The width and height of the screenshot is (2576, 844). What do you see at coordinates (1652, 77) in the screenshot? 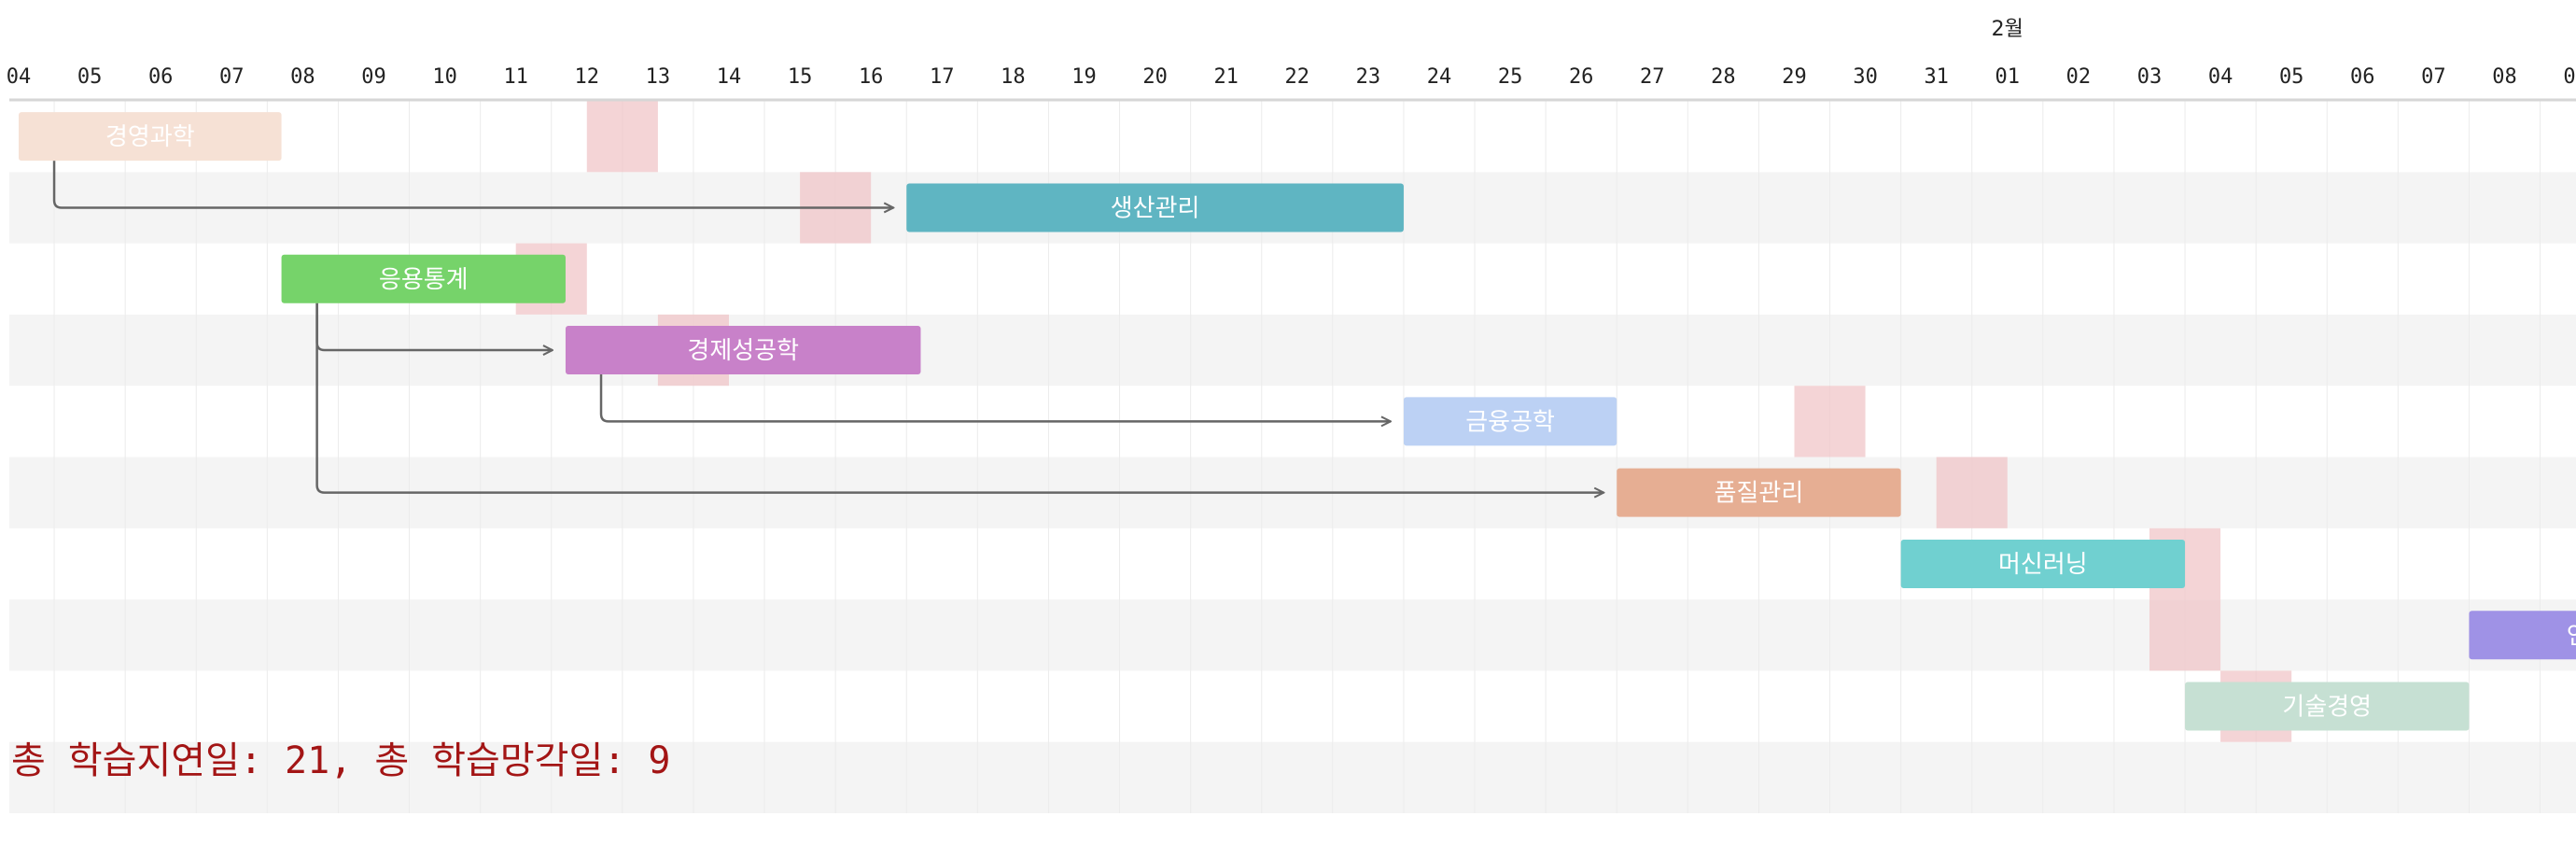
I see `day-tick-label: 27` at bounding box center [1652, 77].